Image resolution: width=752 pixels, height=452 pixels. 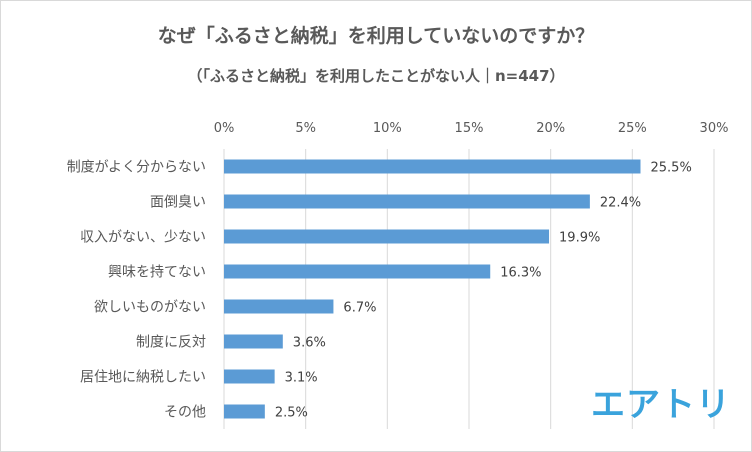 What do you see at coordinates (301, 378) in the screenshot?
I see `data-label: 3.1%` at bounding box center [301, 378].